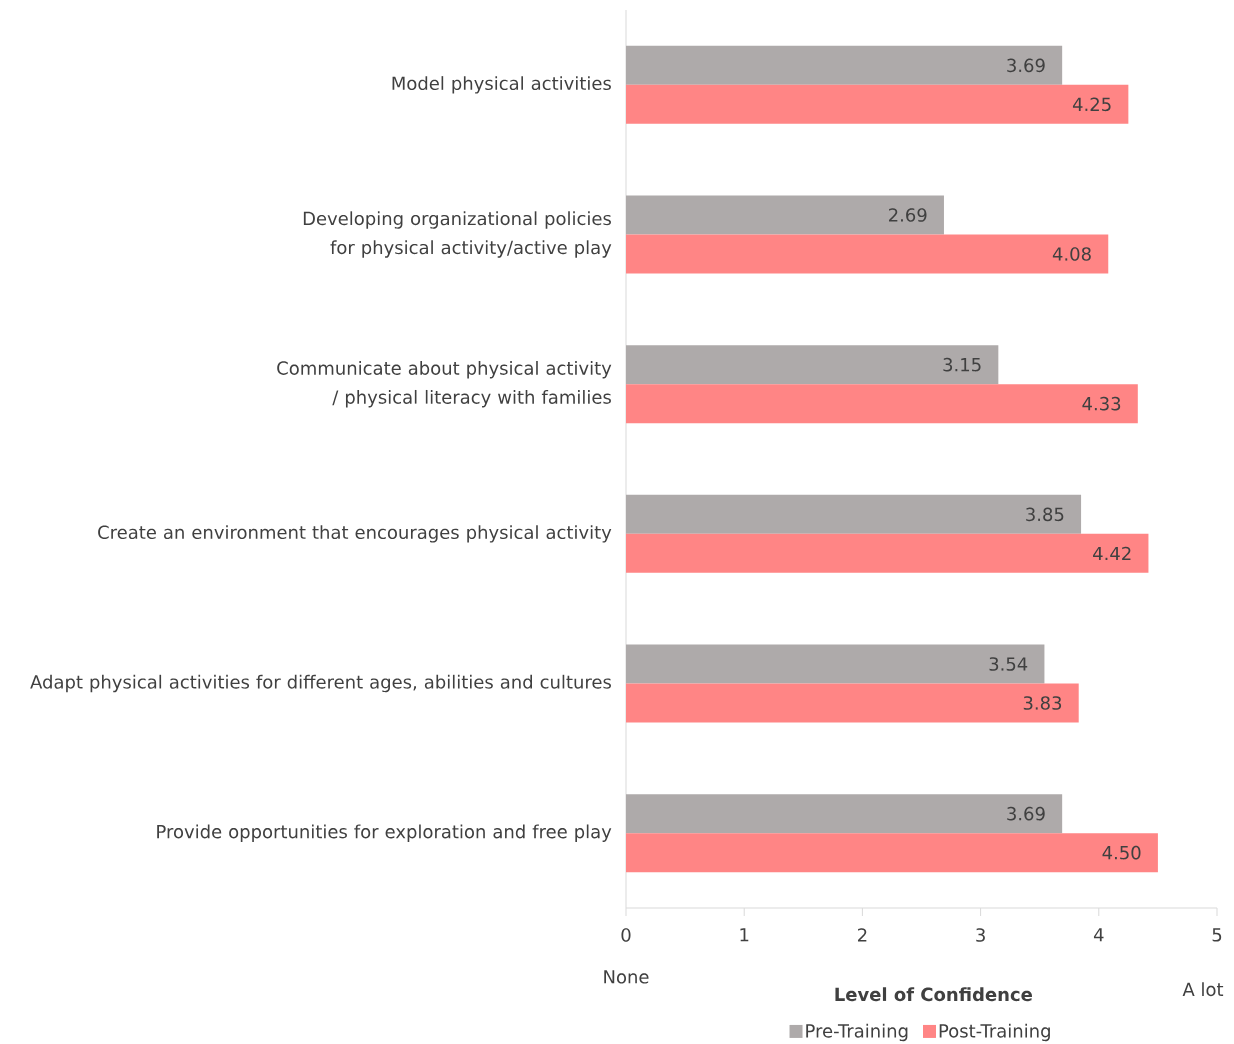  I want to click on y-tick-label: Adapt physical activities for different ages, abilities and cultures, so click(320, 683).